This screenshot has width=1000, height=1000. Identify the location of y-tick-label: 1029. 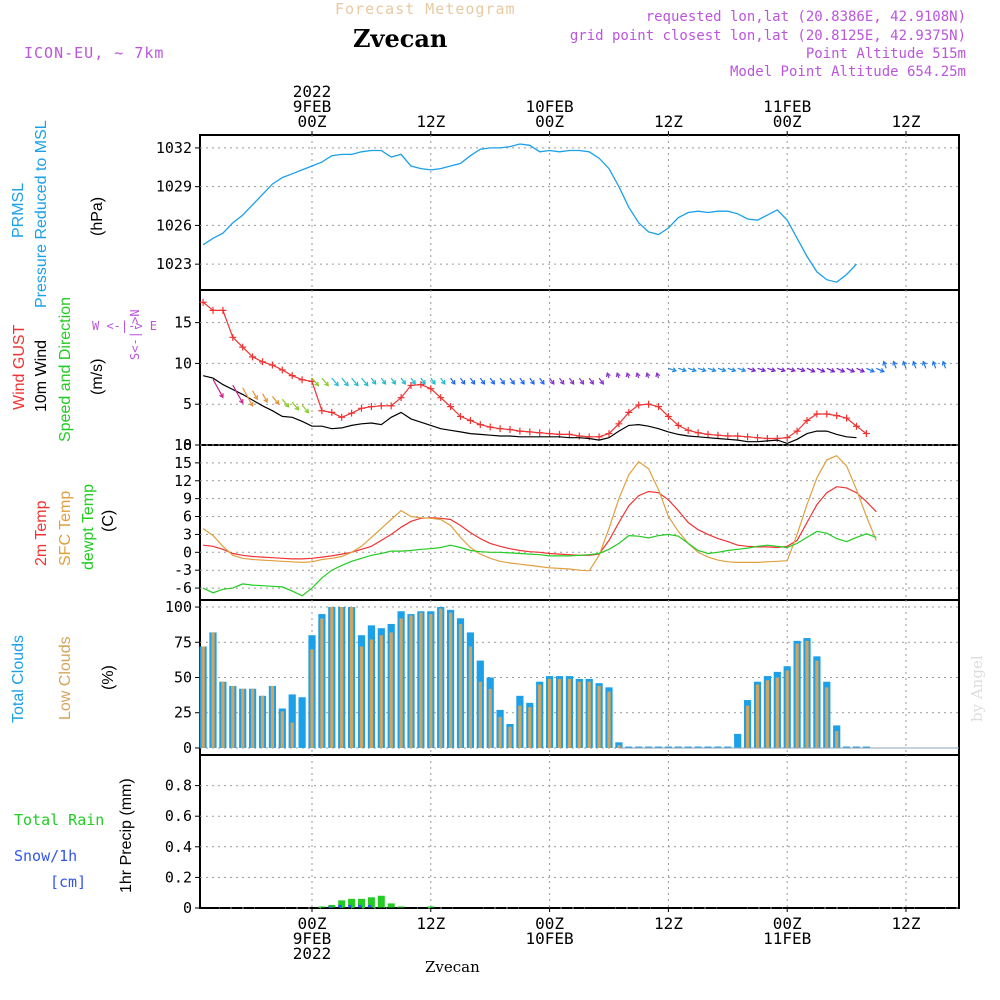
(174, 187).